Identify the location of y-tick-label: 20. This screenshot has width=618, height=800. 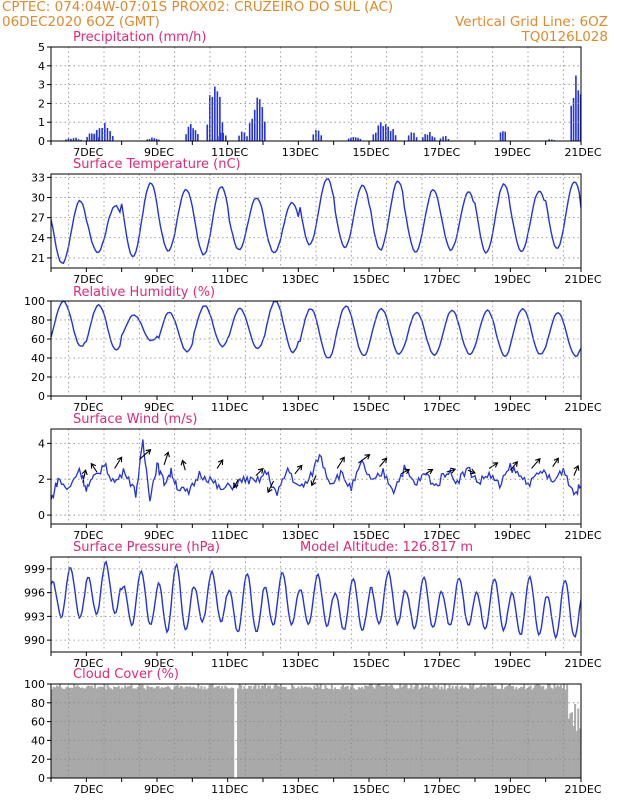
(38, 377).